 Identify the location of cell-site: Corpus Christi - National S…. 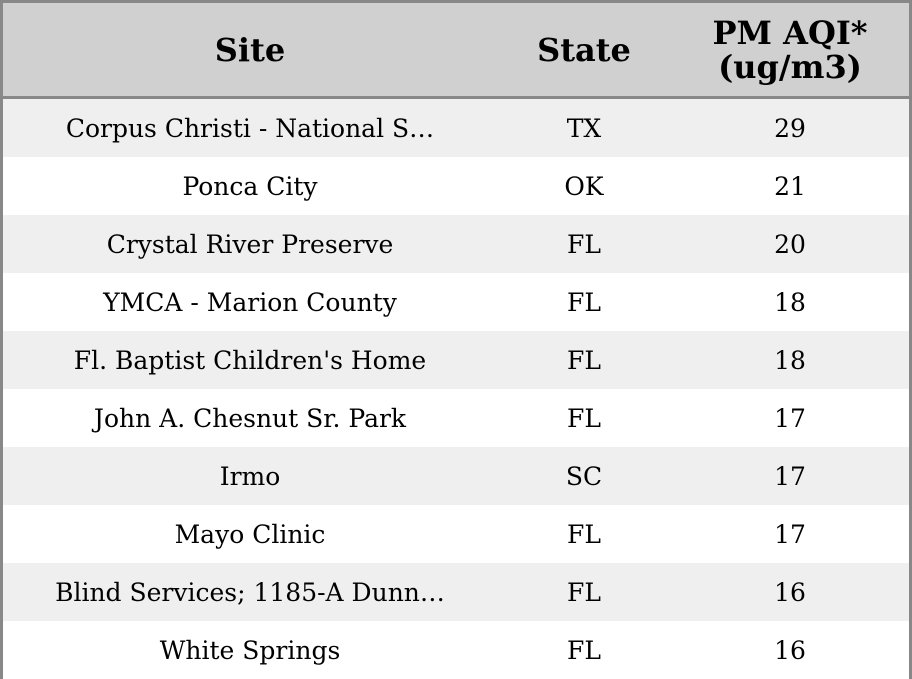
(250, 127).